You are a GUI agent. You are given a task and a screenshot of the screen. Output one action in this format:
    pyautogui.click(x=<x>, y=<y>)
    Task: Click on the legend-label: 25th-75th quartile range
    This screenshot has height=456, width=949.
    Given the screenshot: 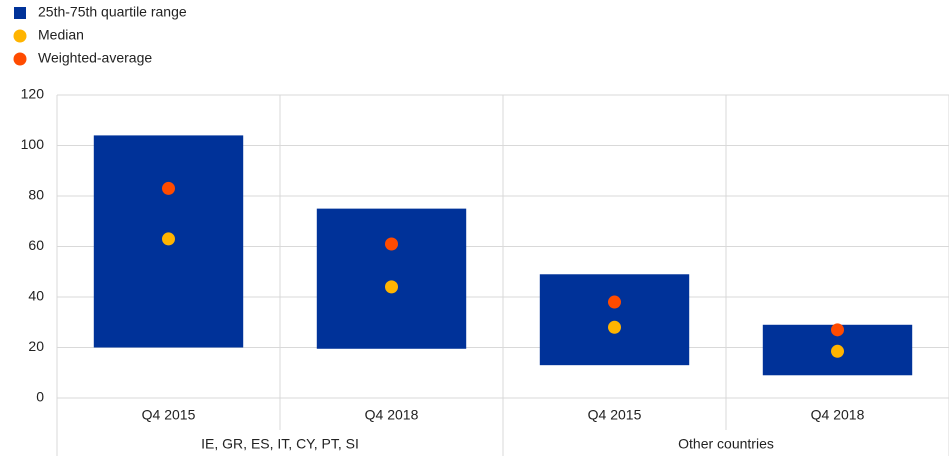 What is the action you would take?
    pyautogui.click(x=112, y=12)
    